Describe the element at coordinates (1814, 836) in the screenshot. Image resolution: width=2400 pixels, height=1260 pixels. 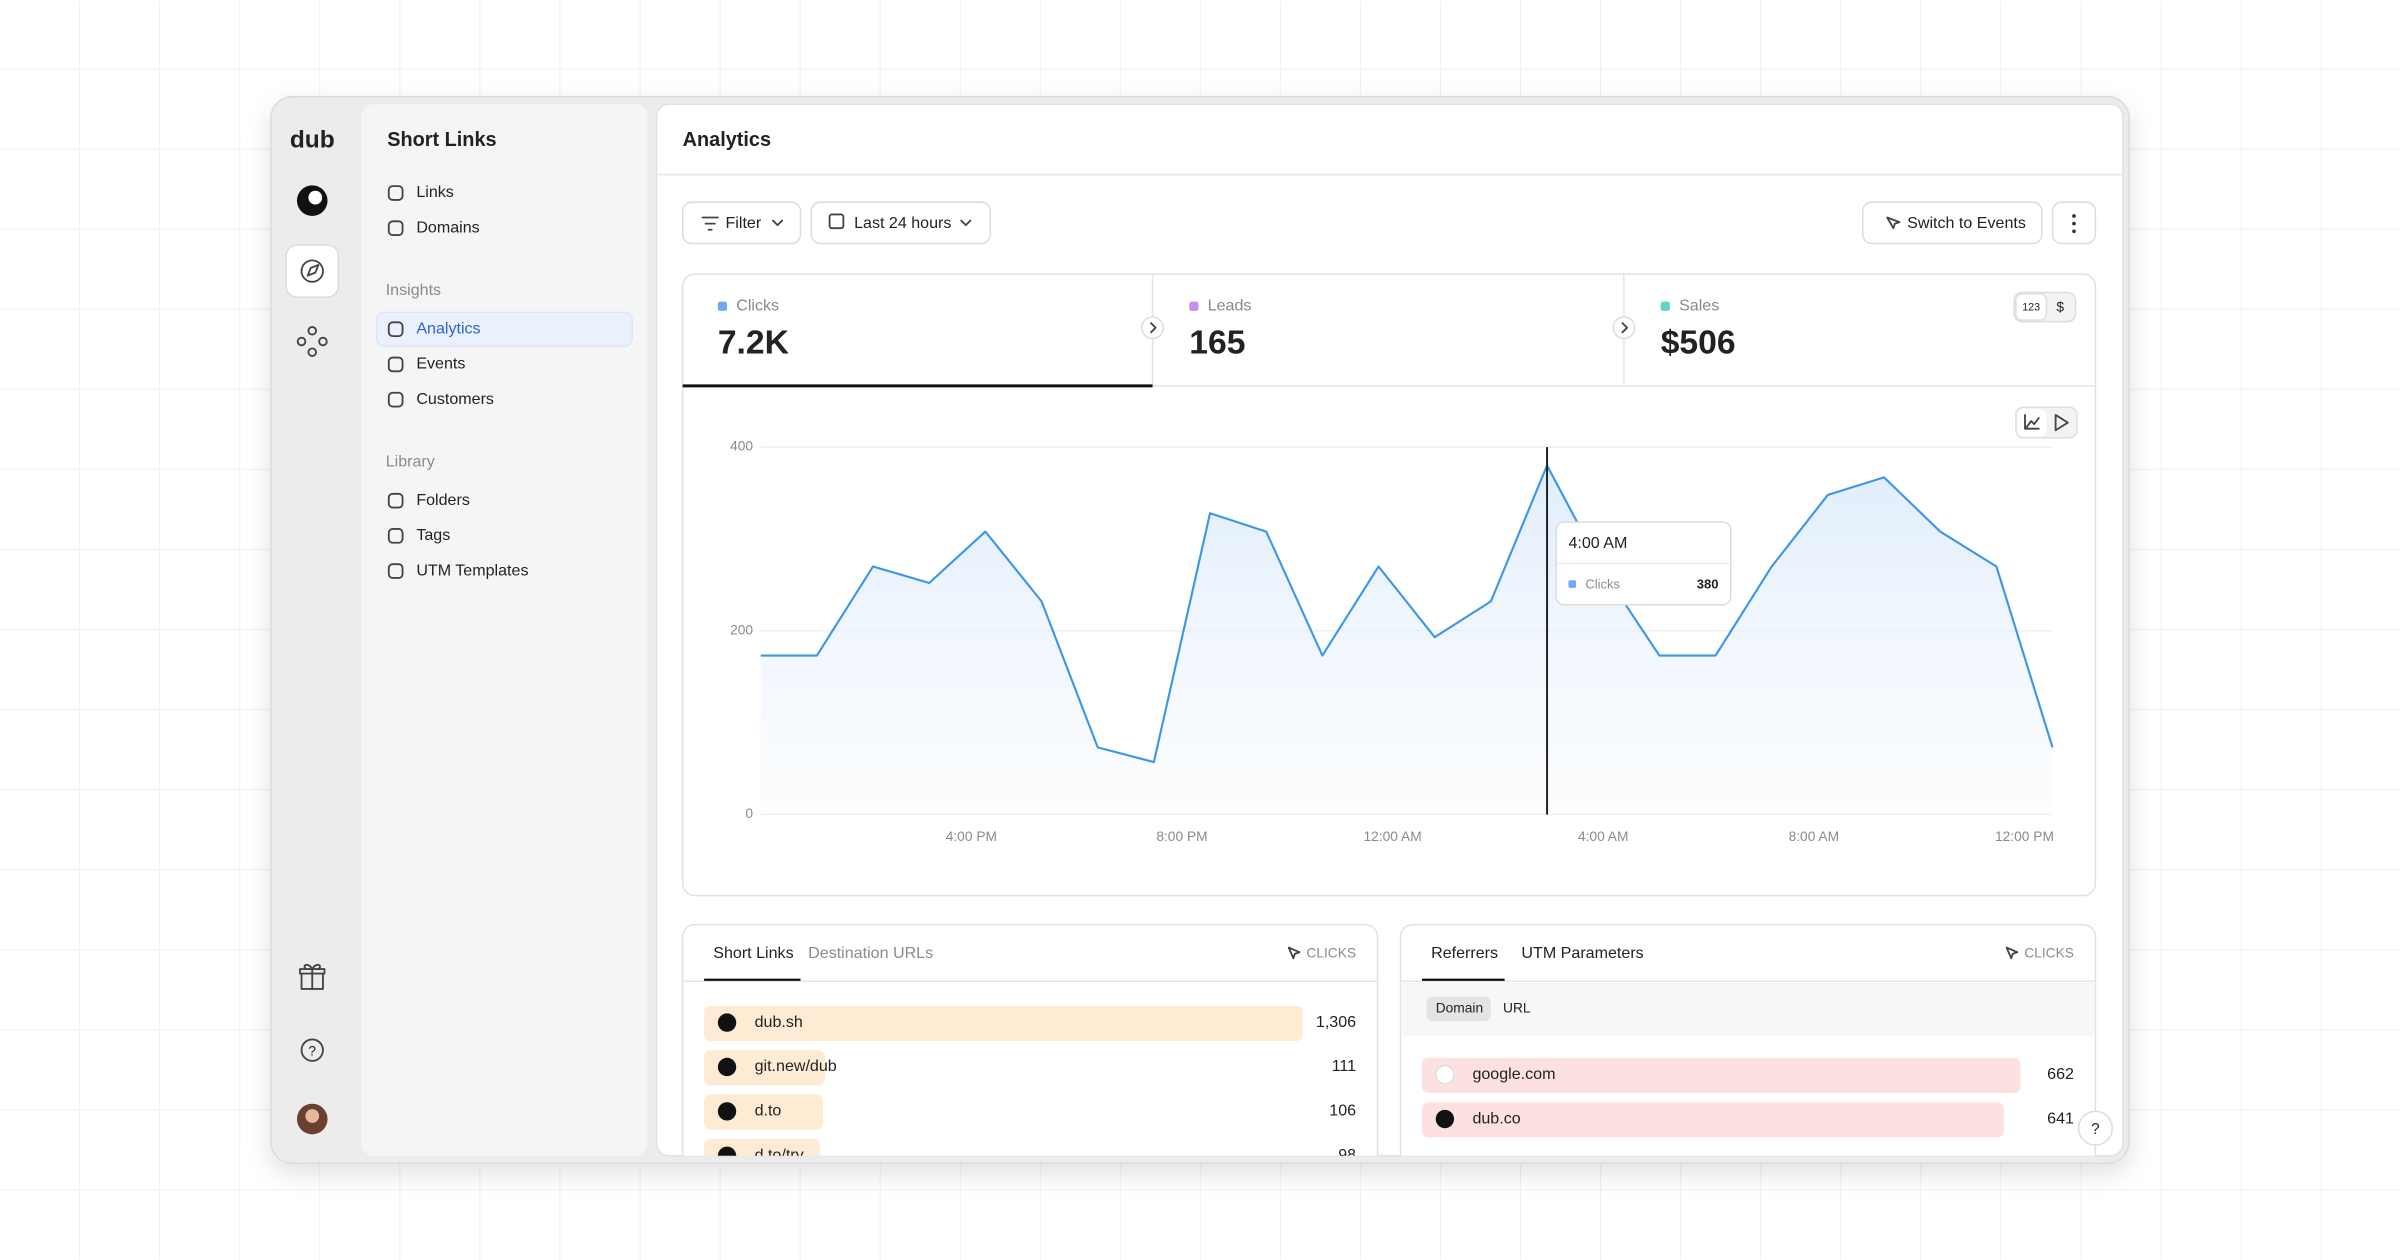
I see `x-tick-label: 8:00 AM` at that location.